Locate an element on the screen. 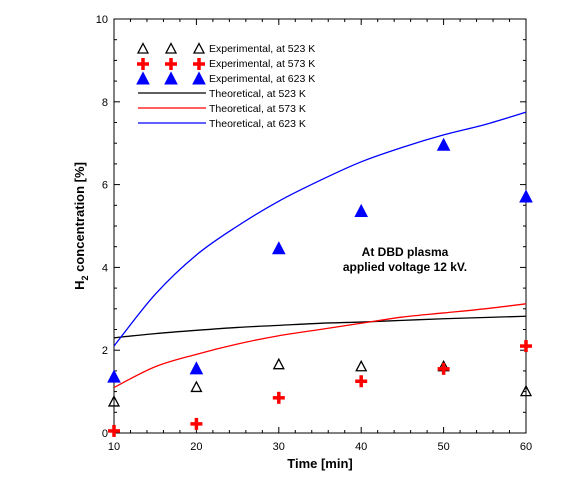 The height and width of the screenshot is (490, 586). x-tick-label: 10 is located at coordinates (114, 447).